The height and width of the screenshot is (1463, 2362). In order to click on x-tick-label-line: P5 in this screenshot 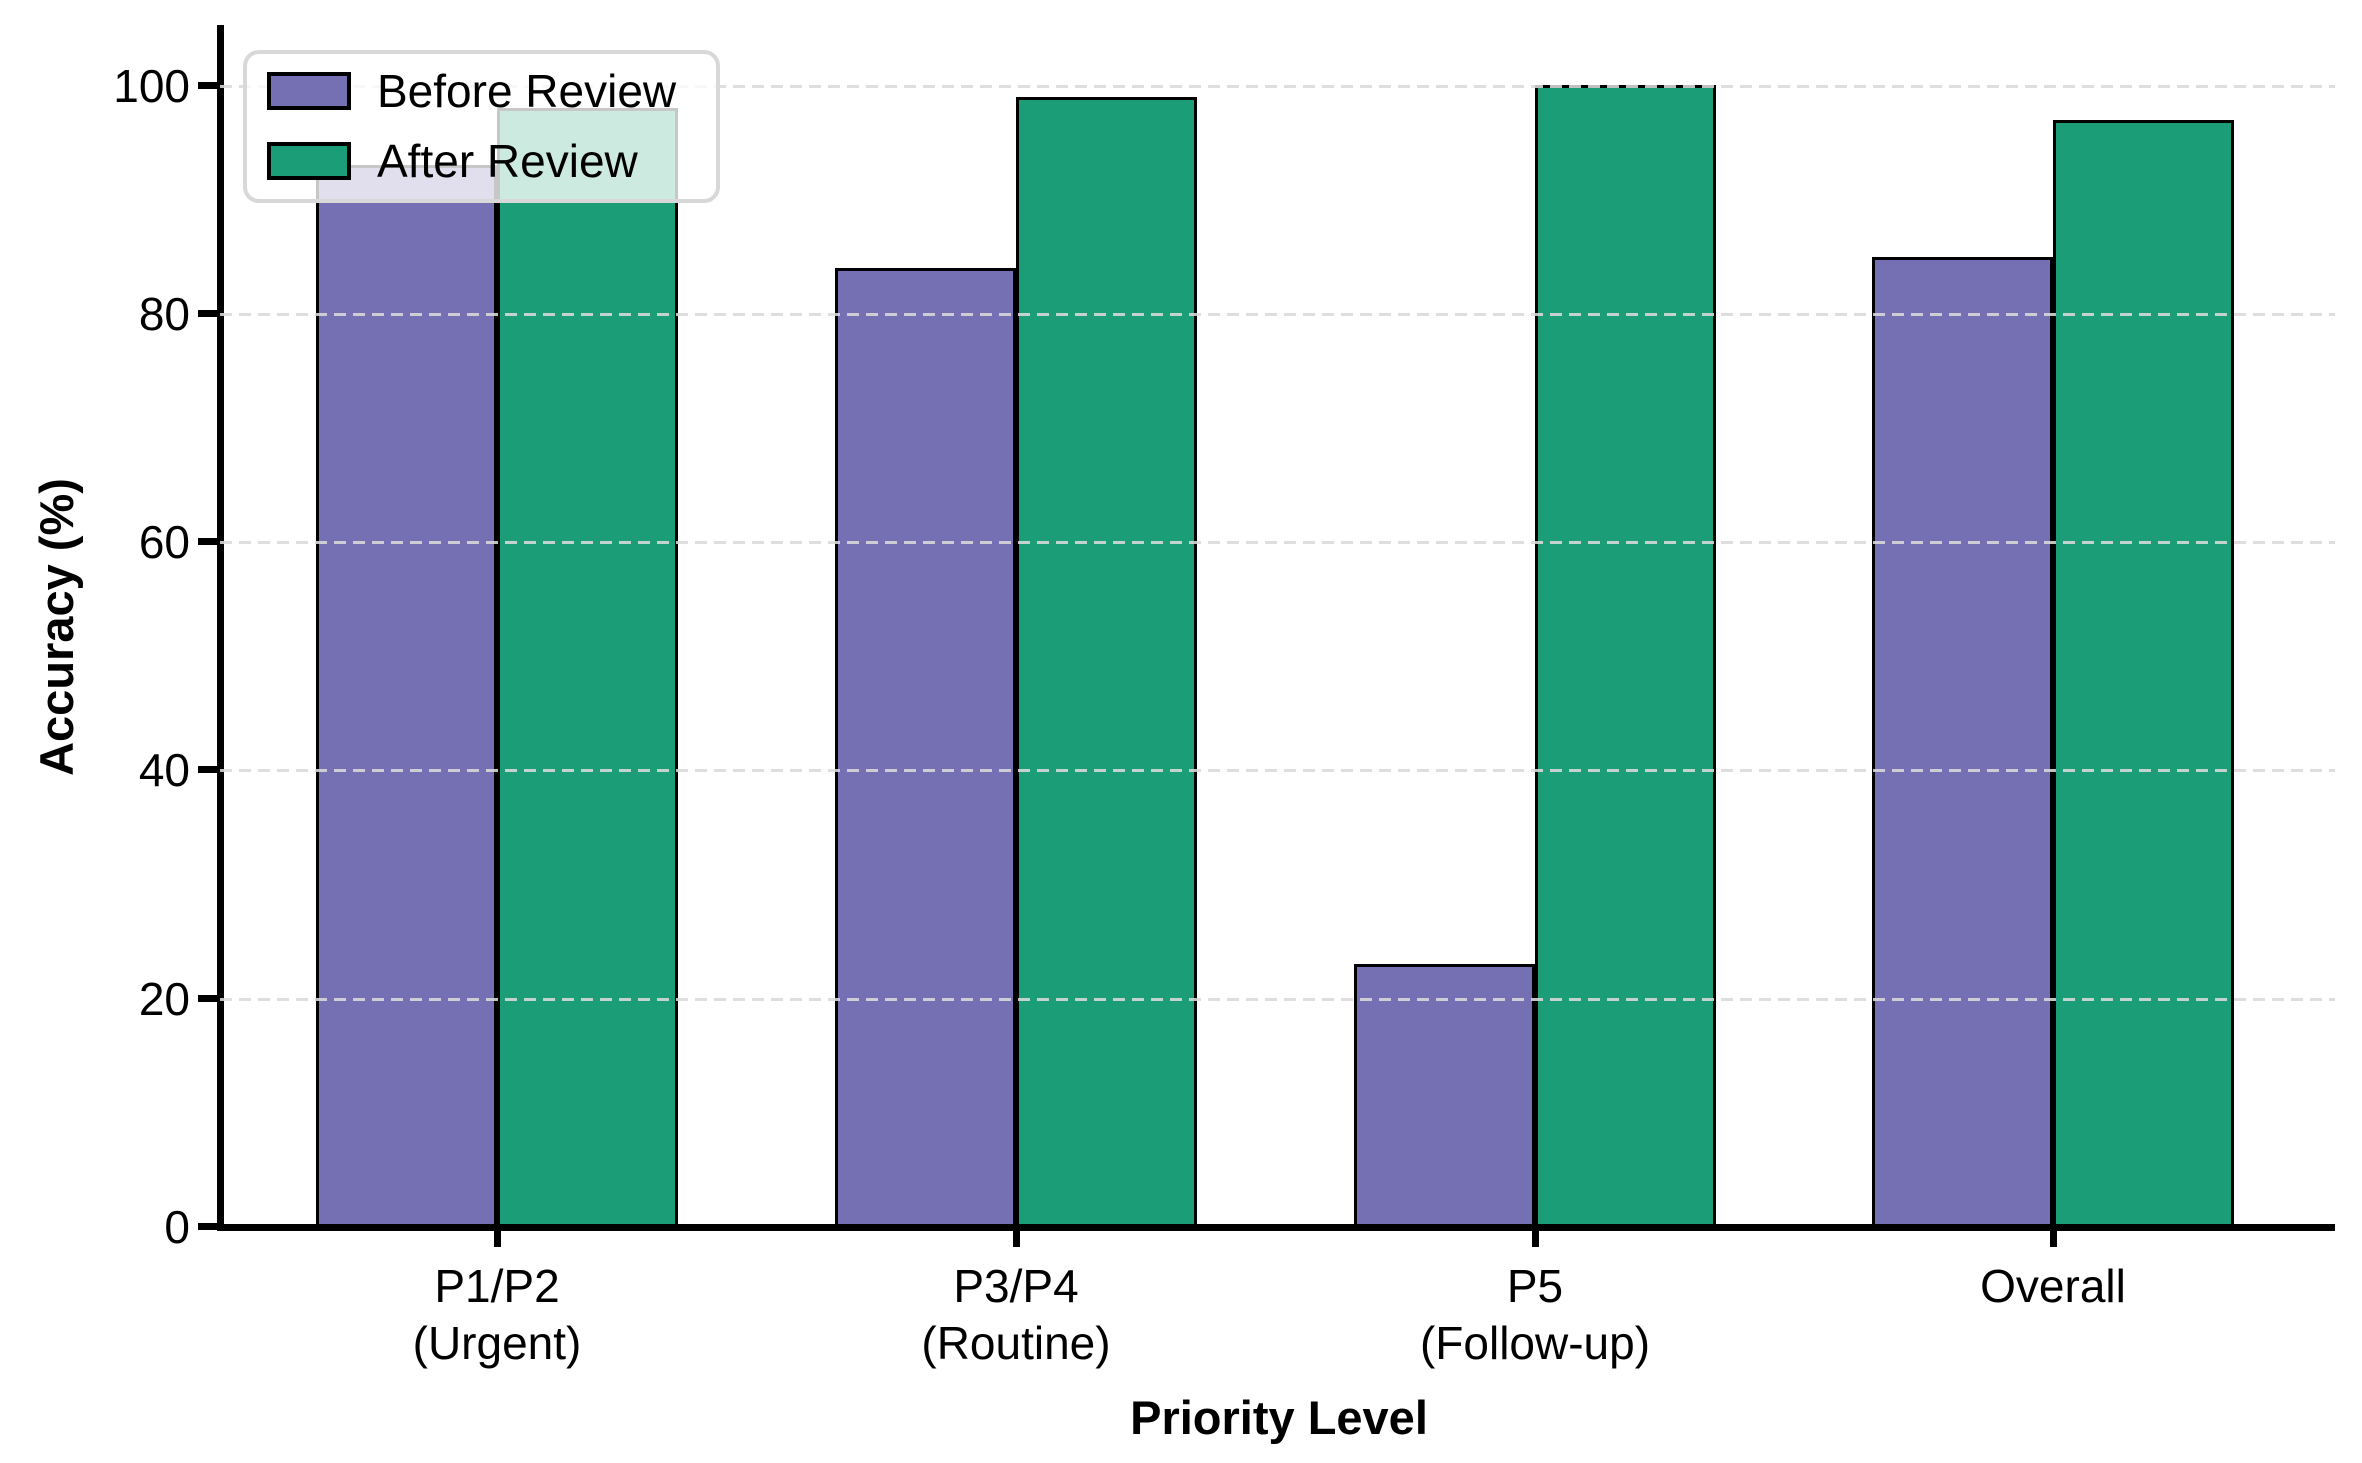, I will do `click(1535, 1286)`.